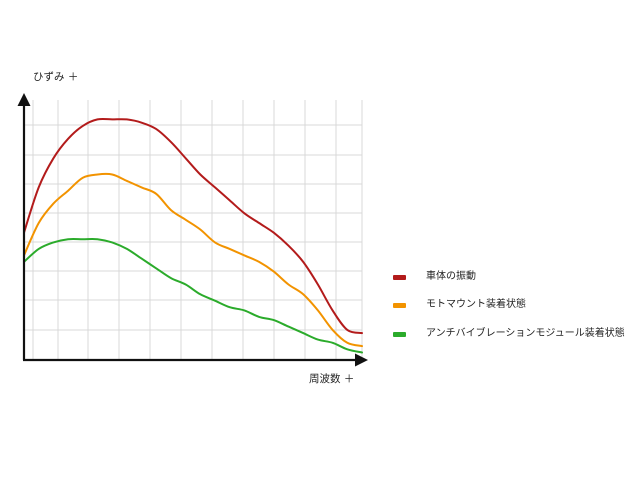  I want to click on y-axis-label: ひずみ ＋, so click(56, 77).